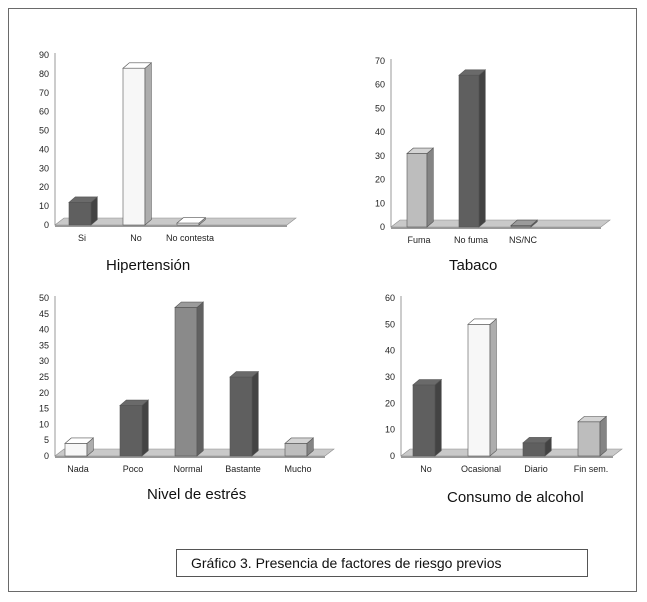  I want to click on x-tick-label: No fuma, so click(471, 240).